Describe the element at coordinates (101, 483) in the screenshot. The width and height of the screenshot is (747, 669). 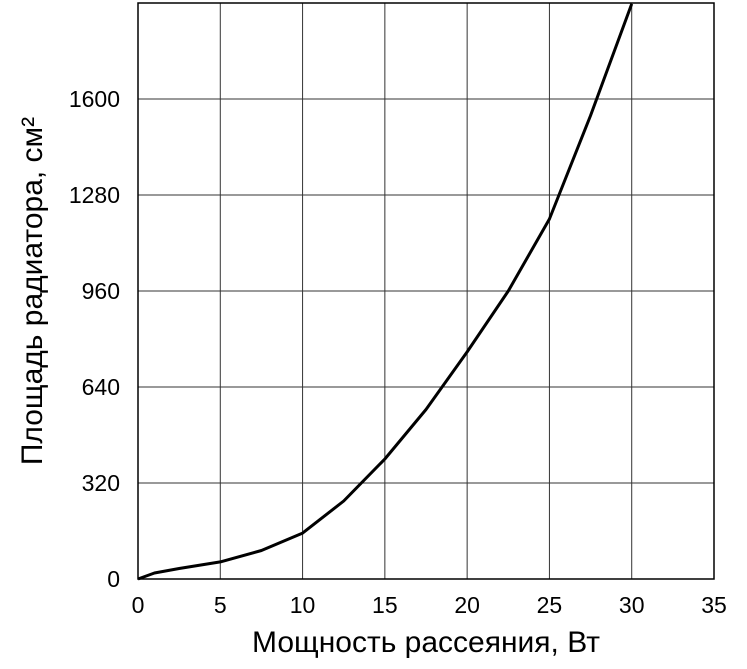
I see `y-tick-label: 320` at that location.